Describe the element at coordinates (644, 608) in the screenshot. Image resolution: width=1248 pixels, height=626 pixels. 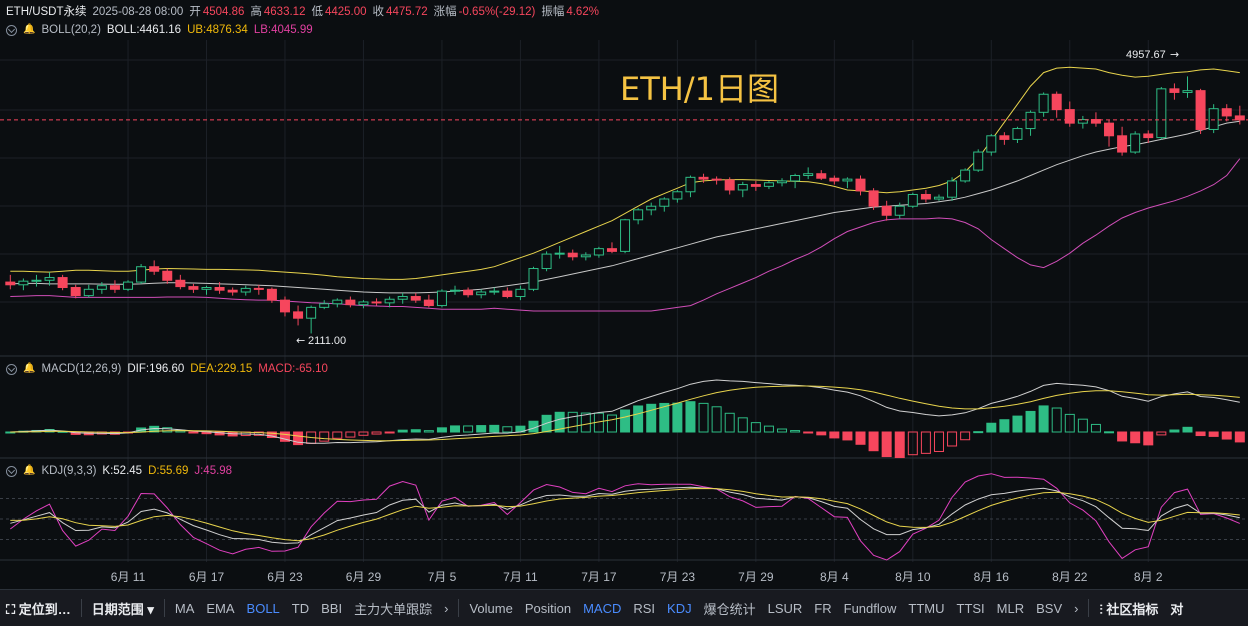
I see `indicator-rsi: RSI` at that location.